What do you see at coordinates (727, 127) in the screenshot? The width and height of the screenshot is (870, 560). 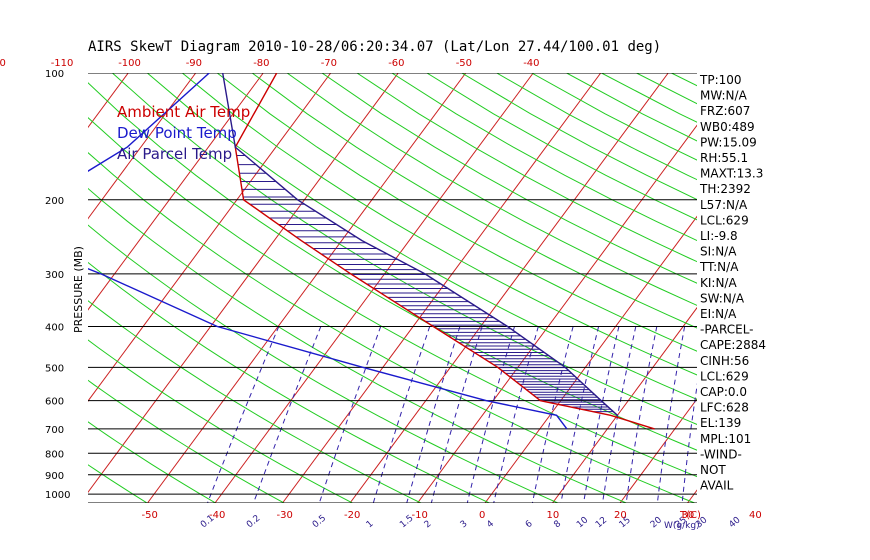 I see `parameter-item: WB0:489` at bounding box center [727, 127].